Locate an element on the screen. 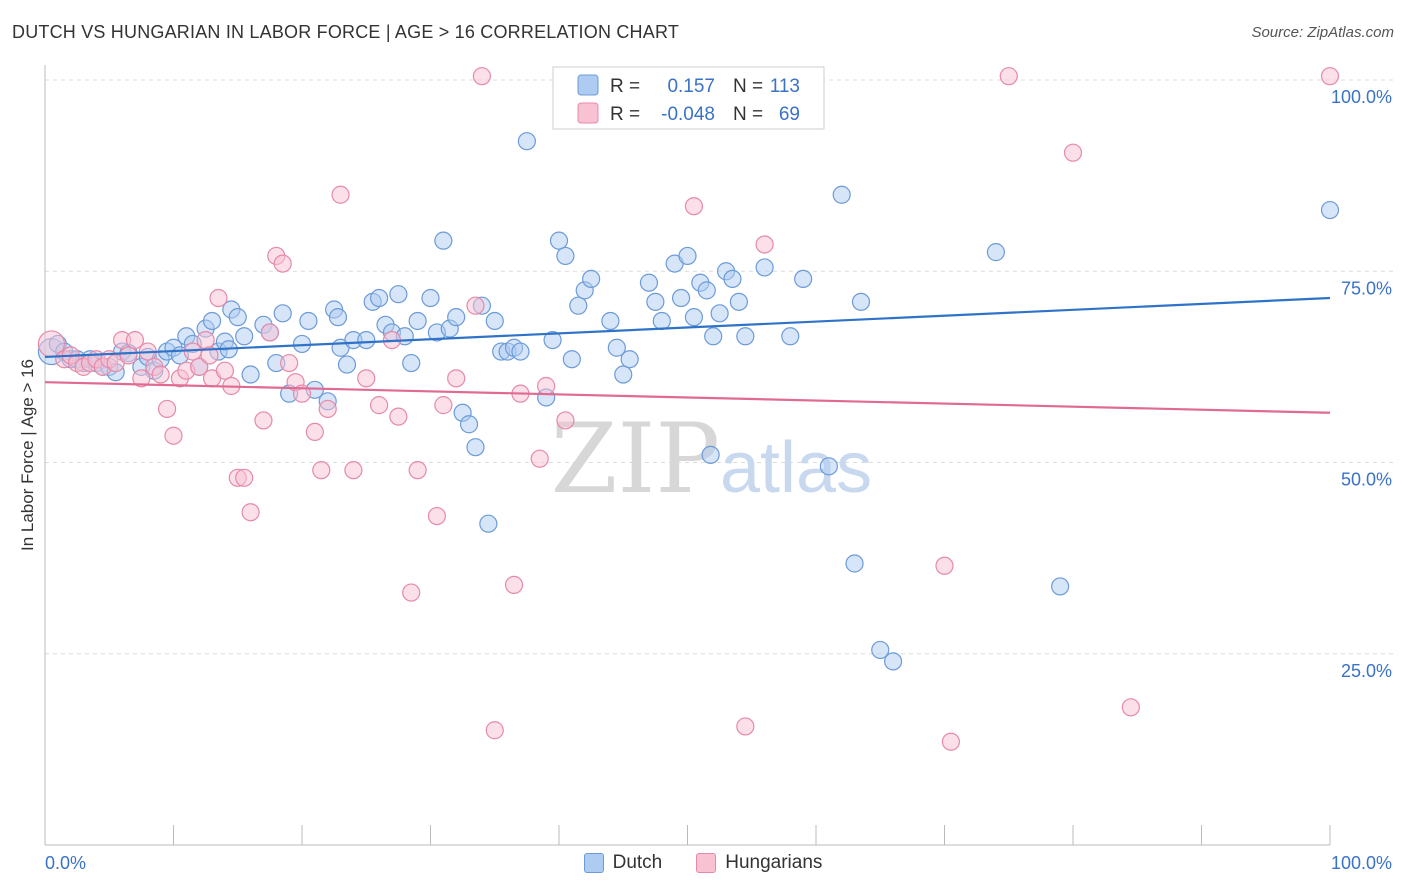 This screenshot has height=892, width=1406. legend-label-hungarians: Hungarians is located at coordinates (774, 862).